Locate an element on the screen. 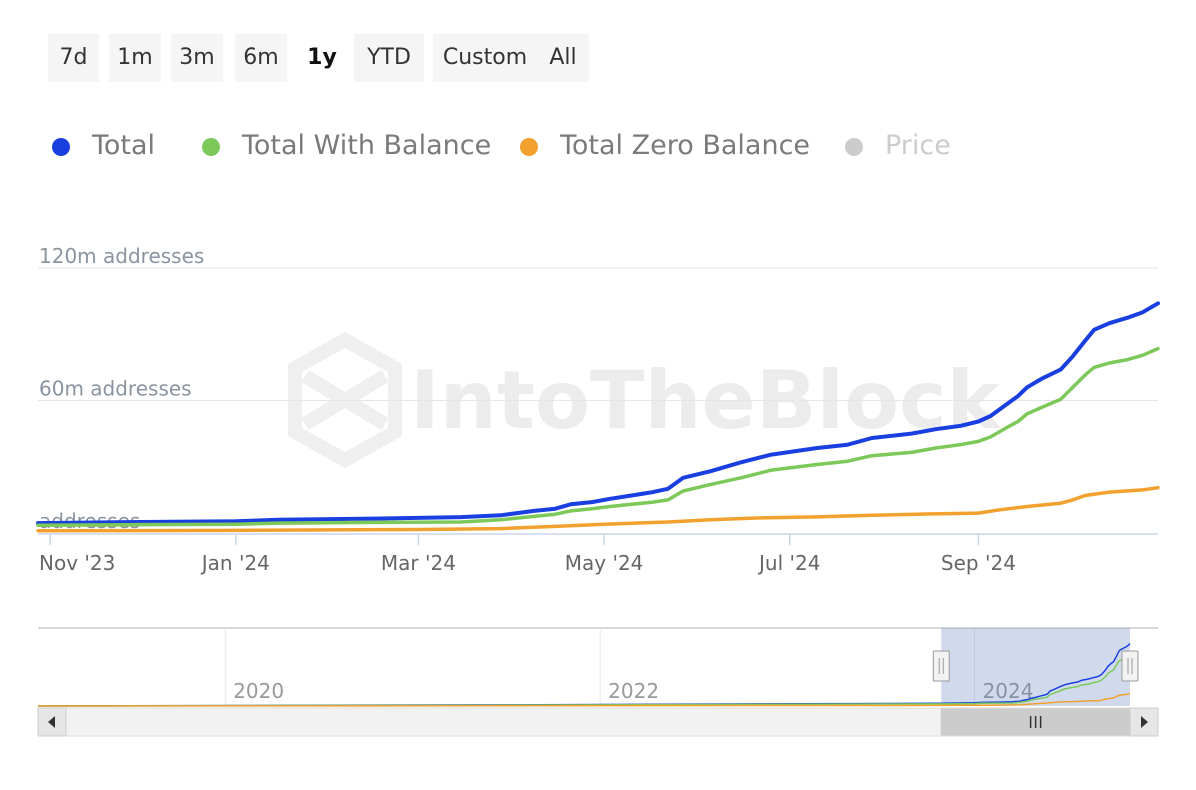  legend-label: Total is located at coordinates (124, 145).